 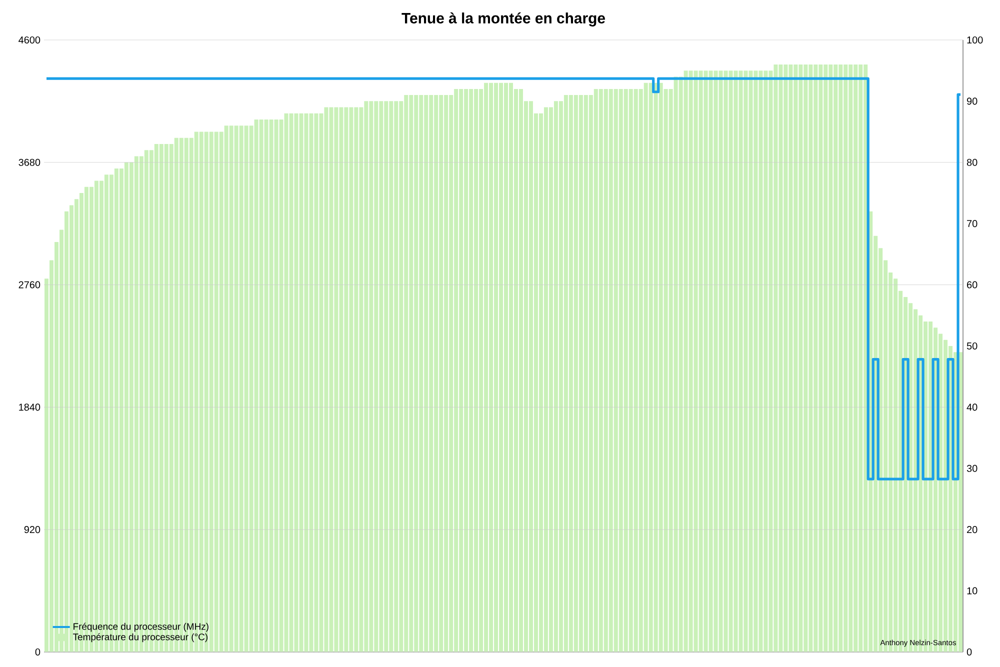 What do you see at coordinates (972, 224) in the screenshot?
I see `y2-tick-label: 70` at bounding box center [972, 224].